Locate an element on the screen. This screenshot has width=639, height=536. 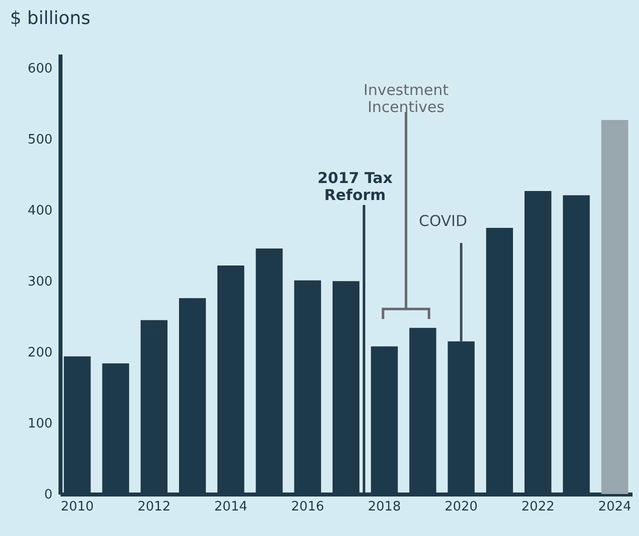
y-tick-label: 200 is located at coordinates (40, 353).